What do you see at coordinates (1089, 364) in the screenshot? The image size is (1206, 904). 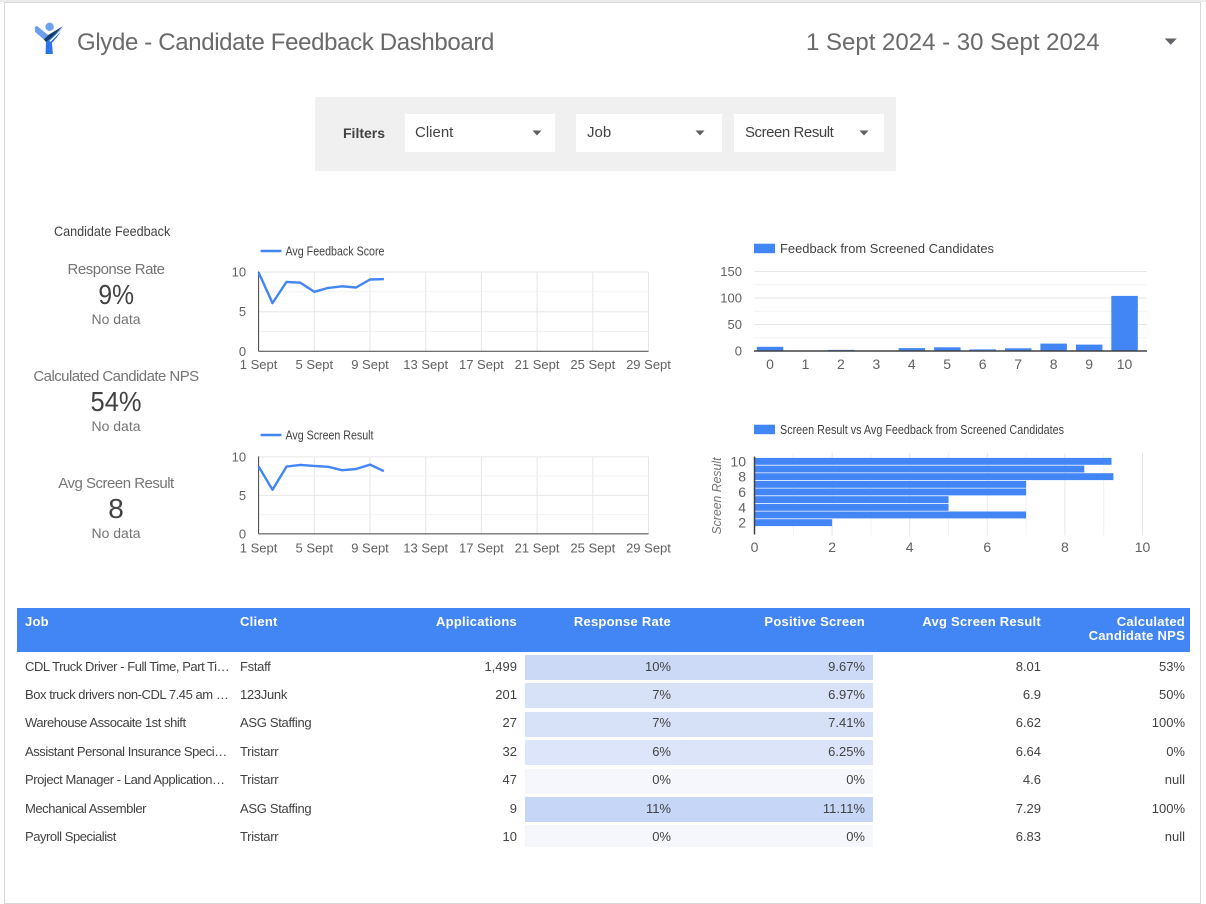 I see `svg-text: 9` at bounding box center [1089, 364].